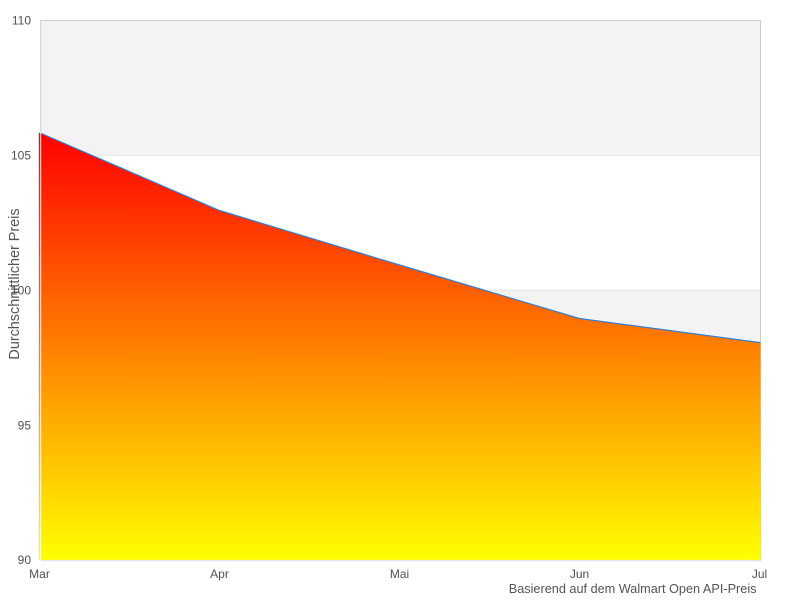 This screenshot has width=800, height=600. Describe the element at coordinates (39, 574) in the screenshot. I see `svg-text: Mar` at that location.